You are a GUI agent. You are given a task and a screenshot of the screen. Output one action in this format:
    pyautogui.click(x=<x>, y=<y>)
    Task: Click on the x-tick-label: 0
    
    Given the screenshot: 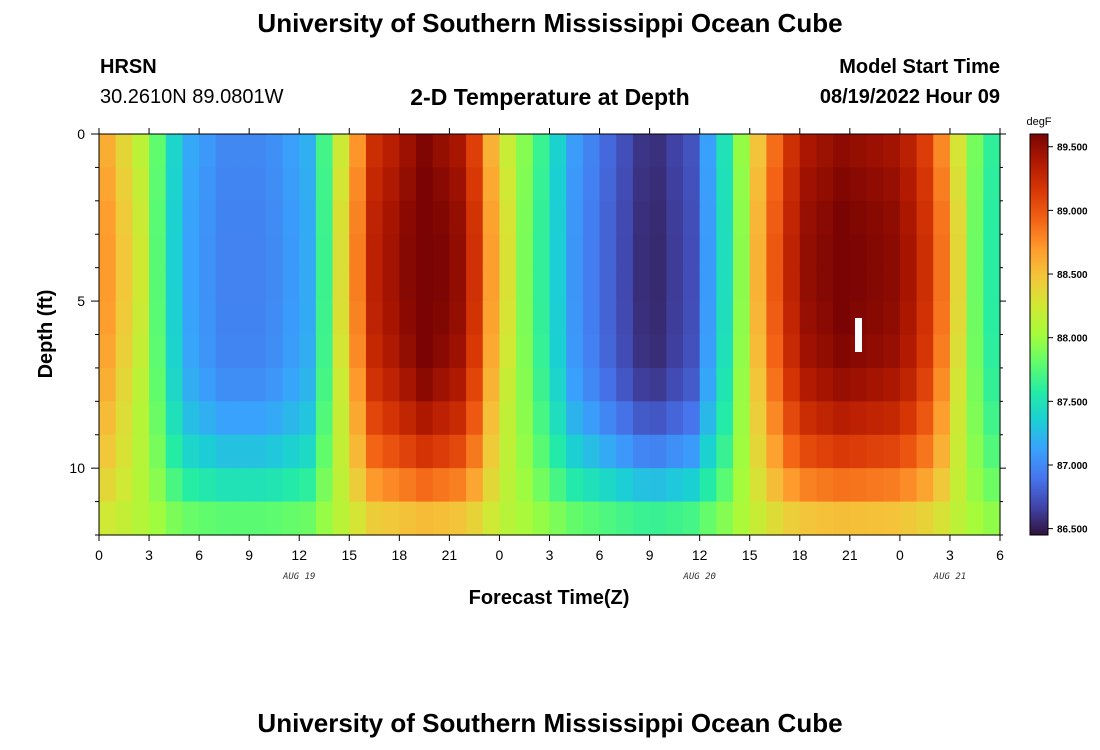 What is the action you would take?
    pyautogui.click(x=900, y=555)
    